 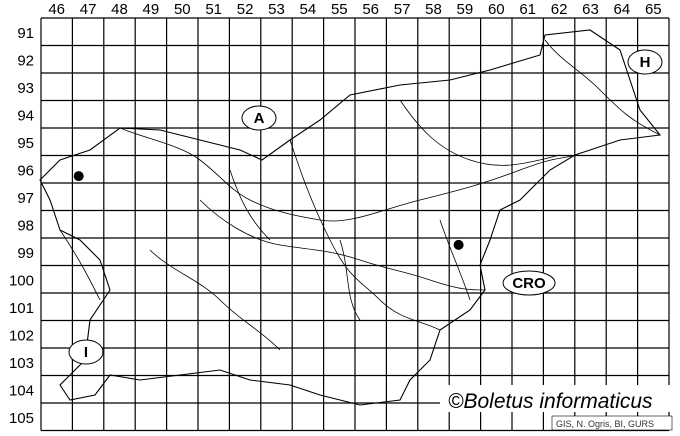 I want to click on country-label-croatia: CRO, so click(x=529, y=283).